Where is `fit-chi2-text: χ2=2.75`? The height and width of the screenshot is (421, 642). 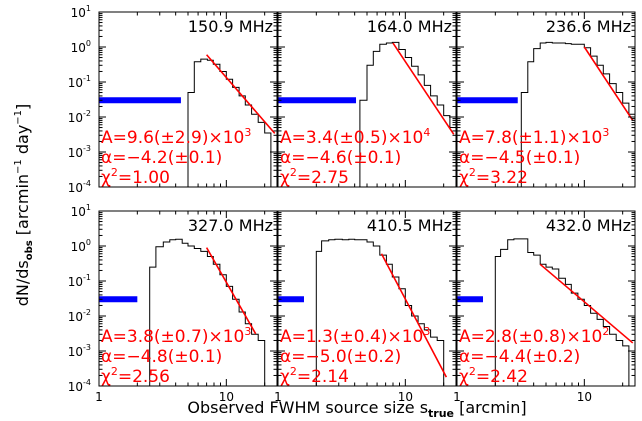 fit-chi2-text: χ2=2.75 is located at coordinates (314, 177).